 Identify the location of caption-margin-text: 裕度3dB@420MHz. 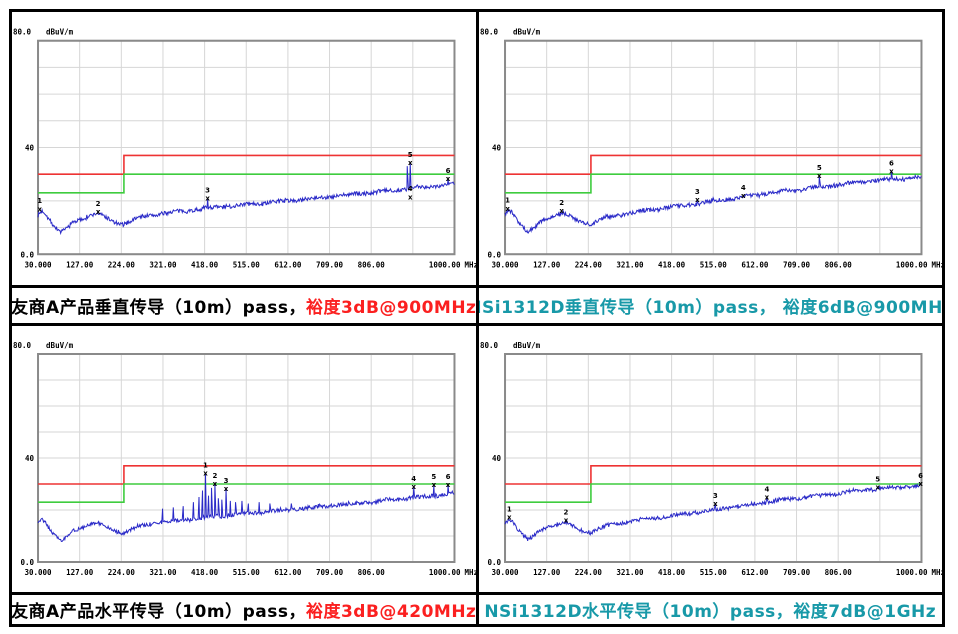
(390, 612).